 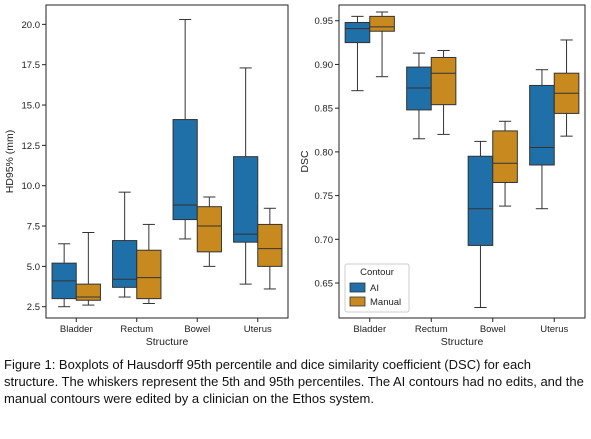 I want to click on y-tick-label: 17.5, so click(x=31, y=65).